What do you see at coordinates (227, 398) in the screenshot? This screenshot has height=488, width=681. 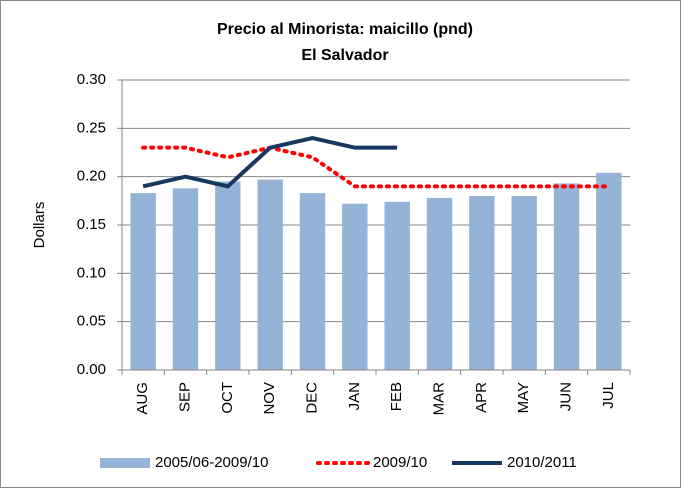 I see `x-tick-label: OCT` at bounding box center [227, 398].